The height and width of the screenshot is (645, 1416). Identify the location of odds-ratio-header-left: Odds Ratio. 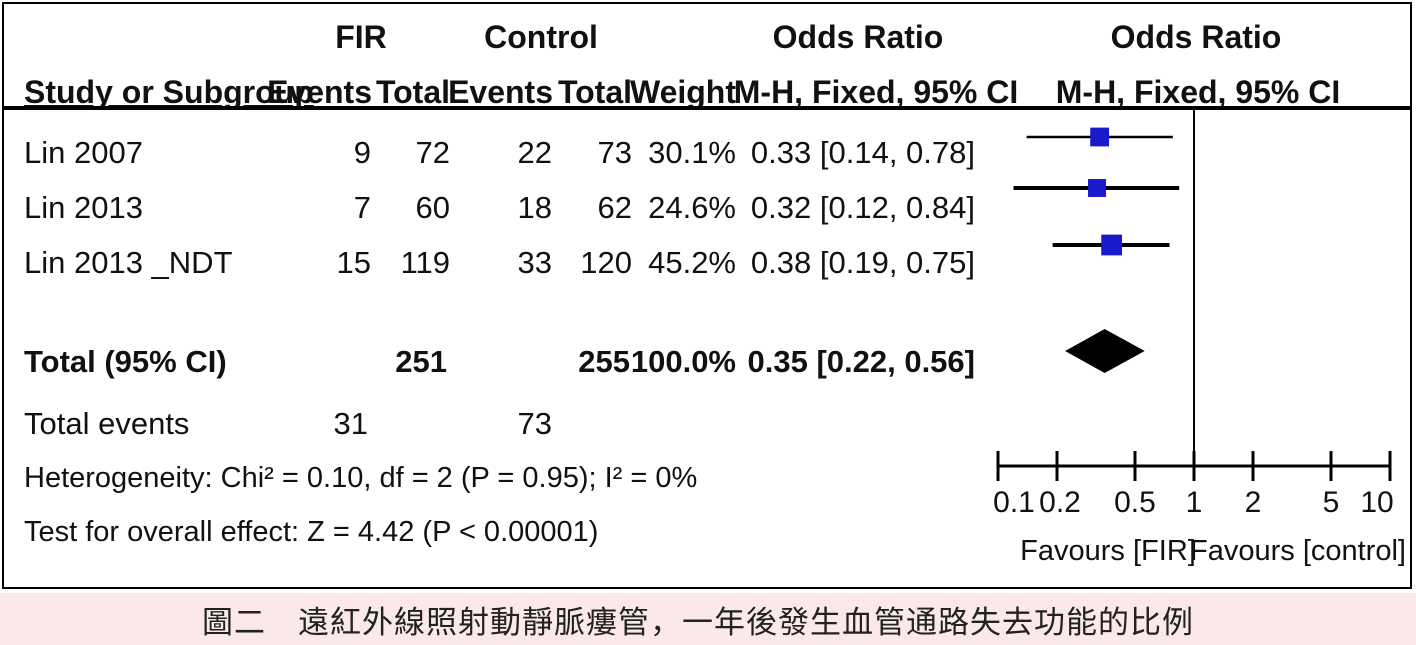
(858, 37).